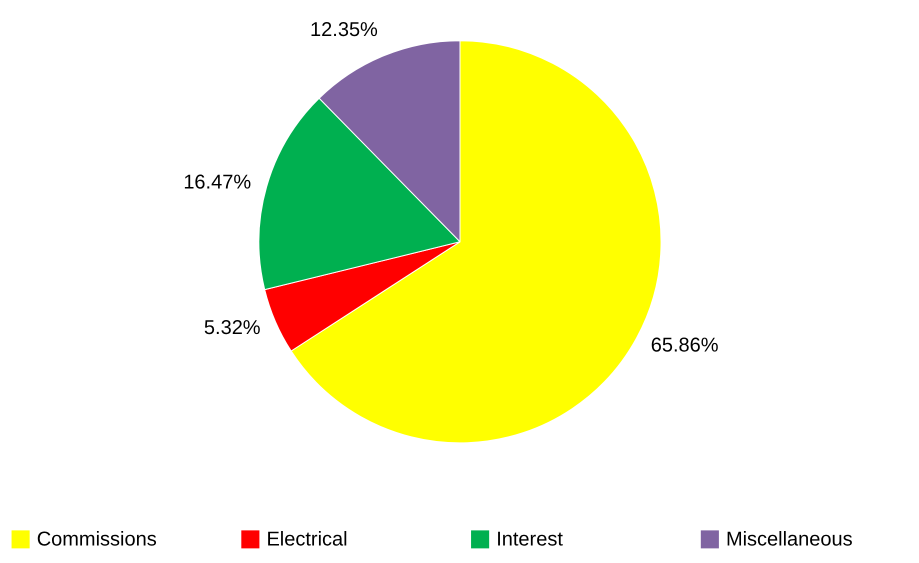 This screenshot has width=919, height=563. I want to click on data-label: 12.35%, so click(344, 29).